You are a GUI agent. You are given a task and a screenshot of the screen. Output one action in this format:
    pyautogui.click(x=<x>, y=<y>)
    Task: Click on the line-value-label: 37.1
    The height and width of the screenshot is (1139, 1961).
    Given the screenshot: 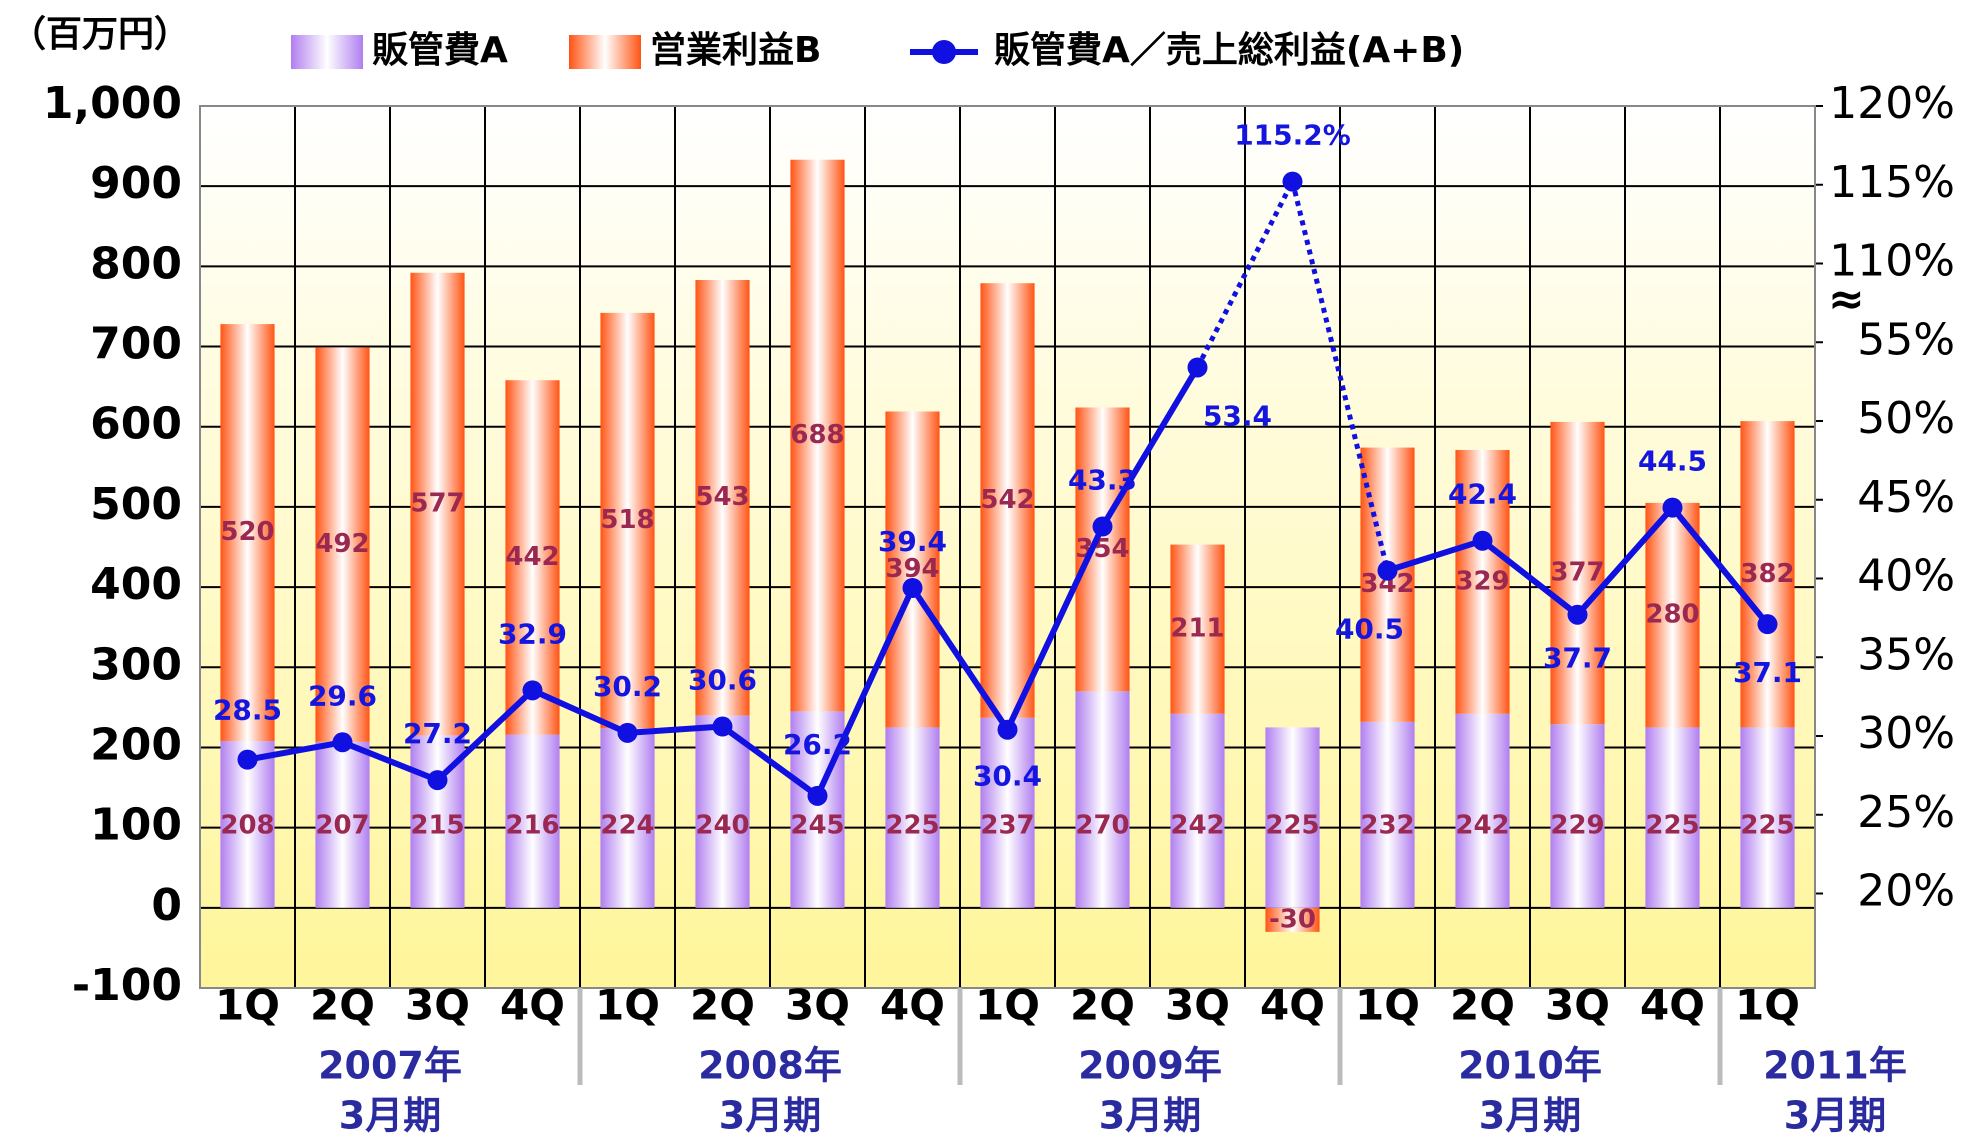 What is the action you would take?
    pyautogui.click(x=1767, y=672)
    